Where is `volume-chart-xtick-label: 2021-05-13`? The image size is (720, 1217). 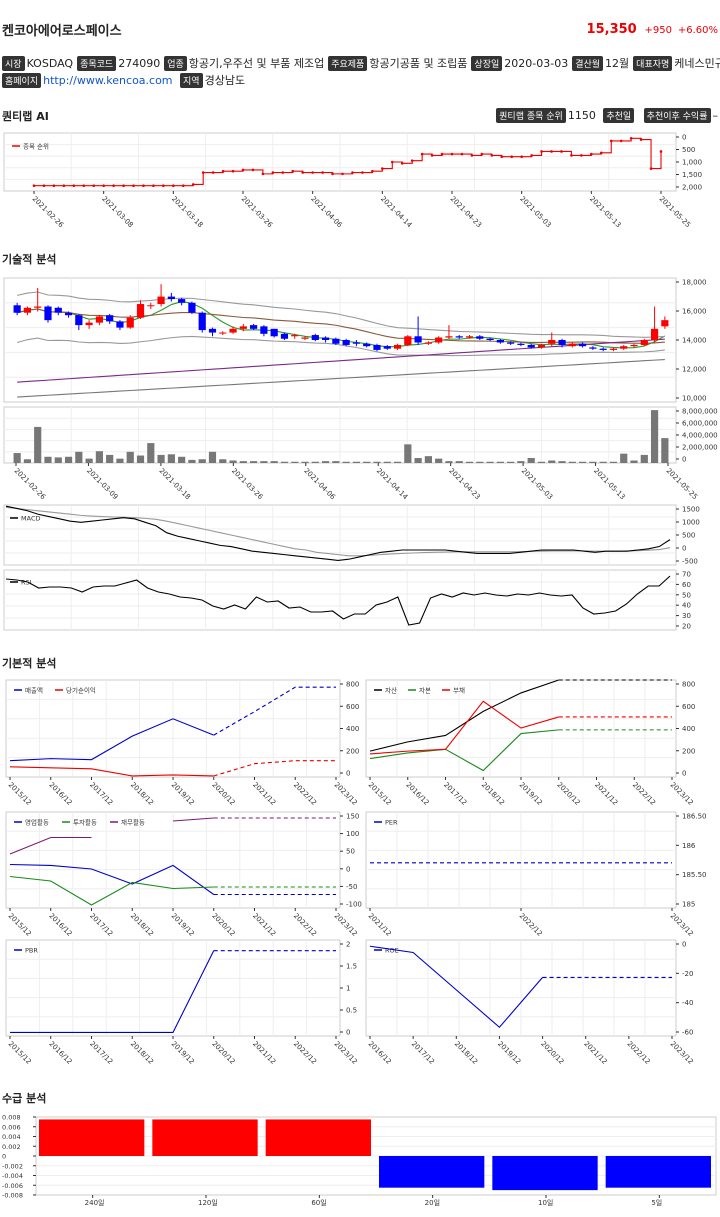 volume-chart-xtick-label: 2021-05-13 is located at coordinates (609, 484).